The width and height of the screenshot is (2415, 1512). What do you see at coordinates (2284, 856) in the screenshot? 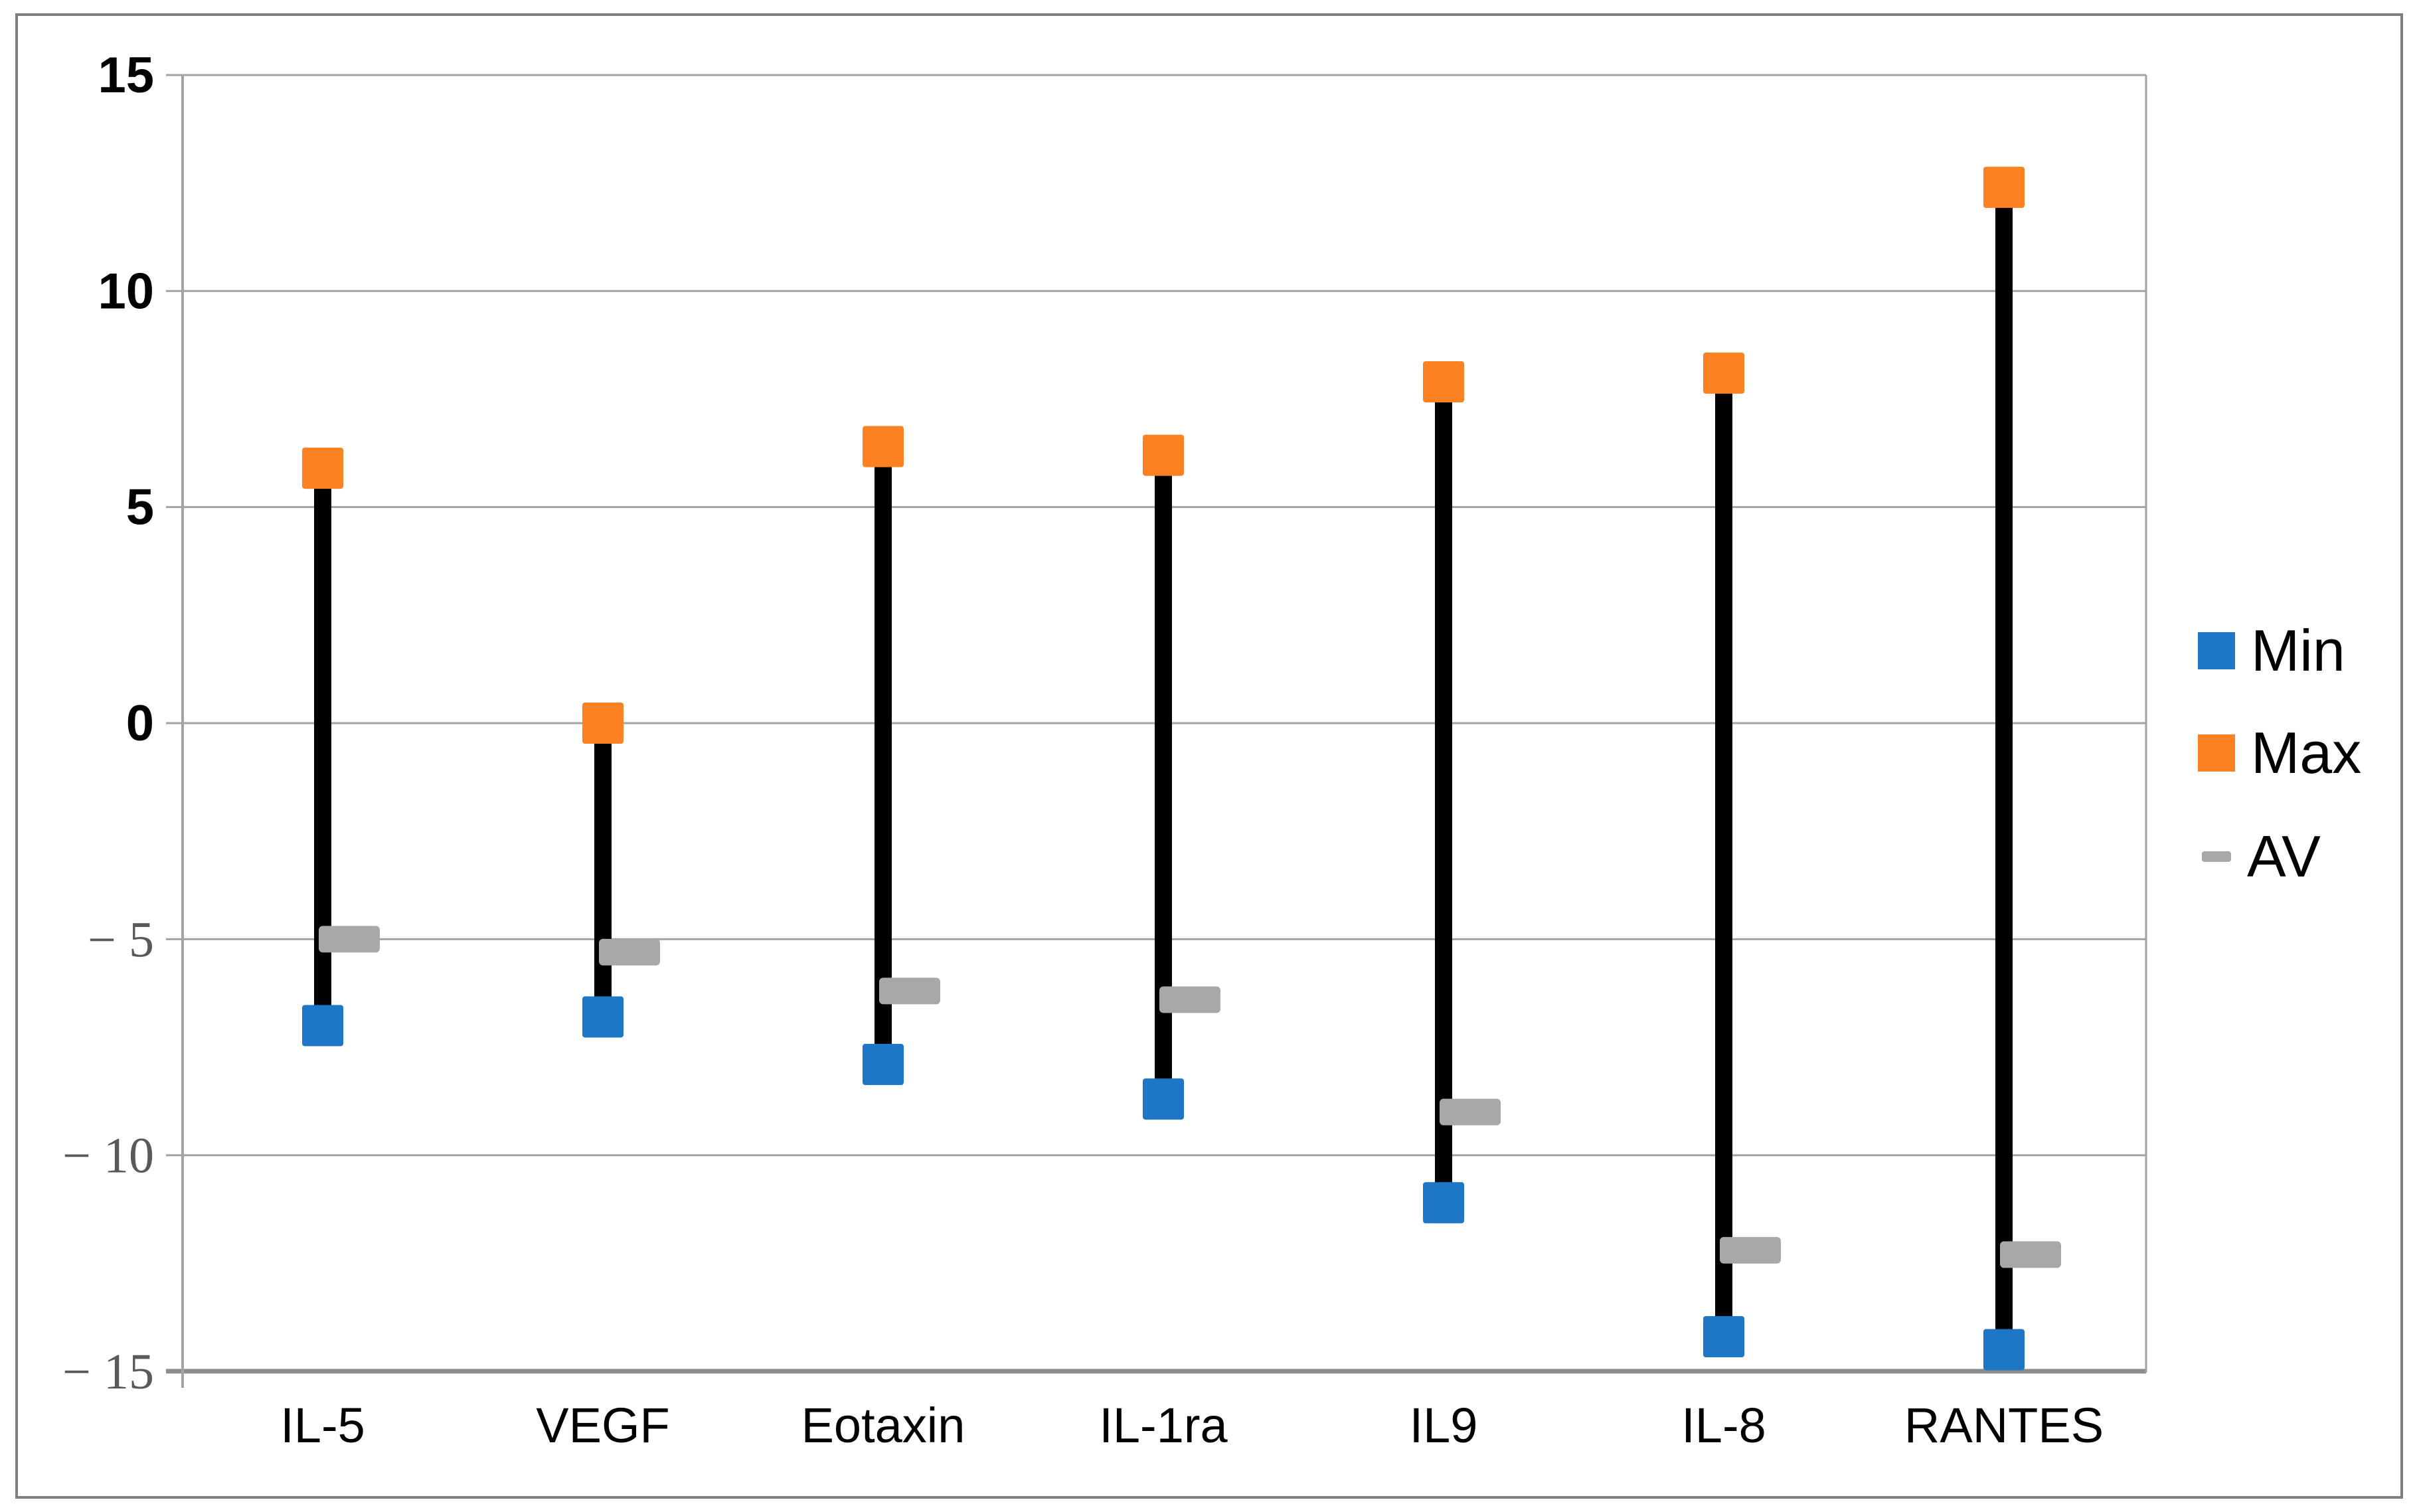
I see `legend-label-av: AV` at bounding box center [2284, 856].